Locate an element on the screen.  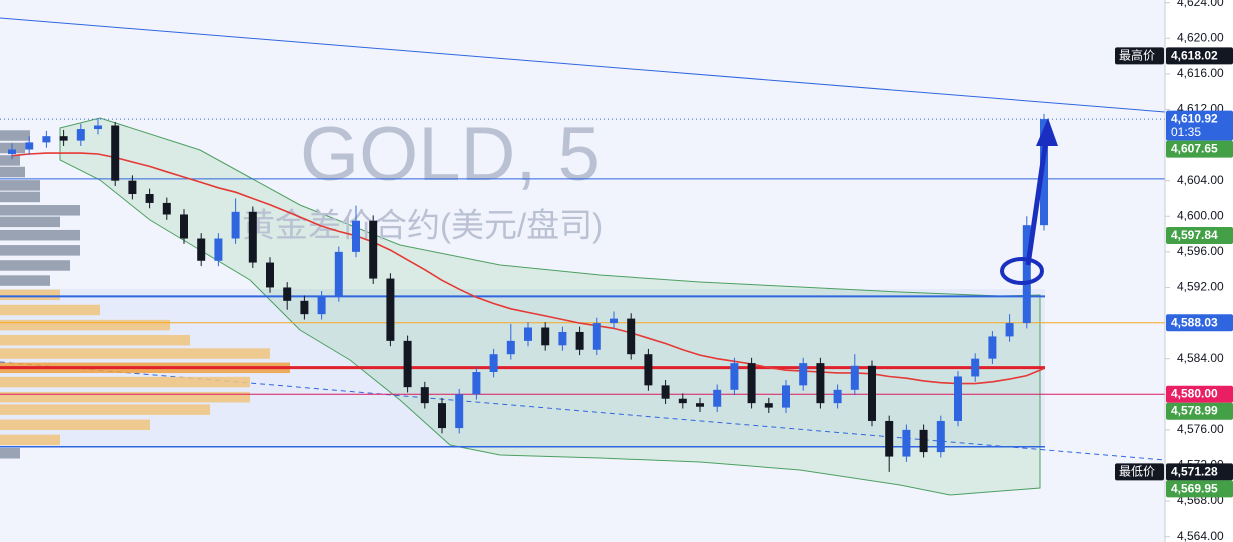
price-tag-label: 4,578.99 is located at coordinates (1194, 411).